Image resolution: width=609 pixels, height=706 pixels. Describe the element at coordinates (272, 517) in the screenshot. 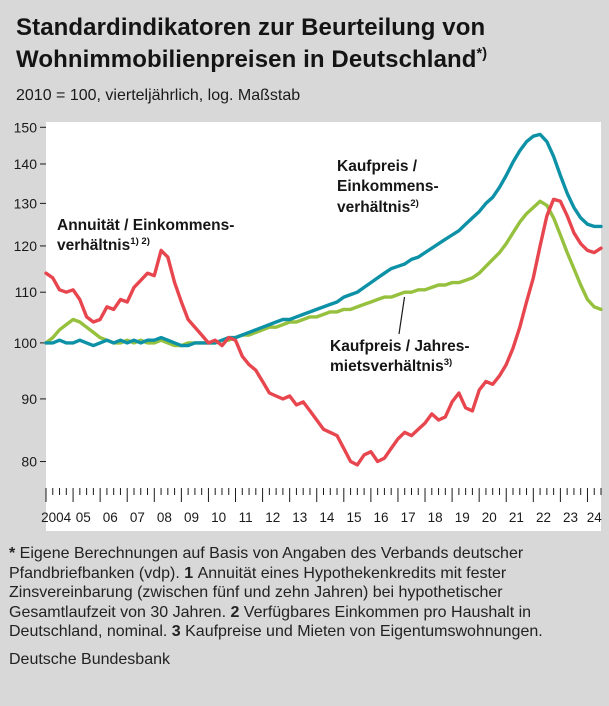

I see `x-axis-label: 12` at that location.